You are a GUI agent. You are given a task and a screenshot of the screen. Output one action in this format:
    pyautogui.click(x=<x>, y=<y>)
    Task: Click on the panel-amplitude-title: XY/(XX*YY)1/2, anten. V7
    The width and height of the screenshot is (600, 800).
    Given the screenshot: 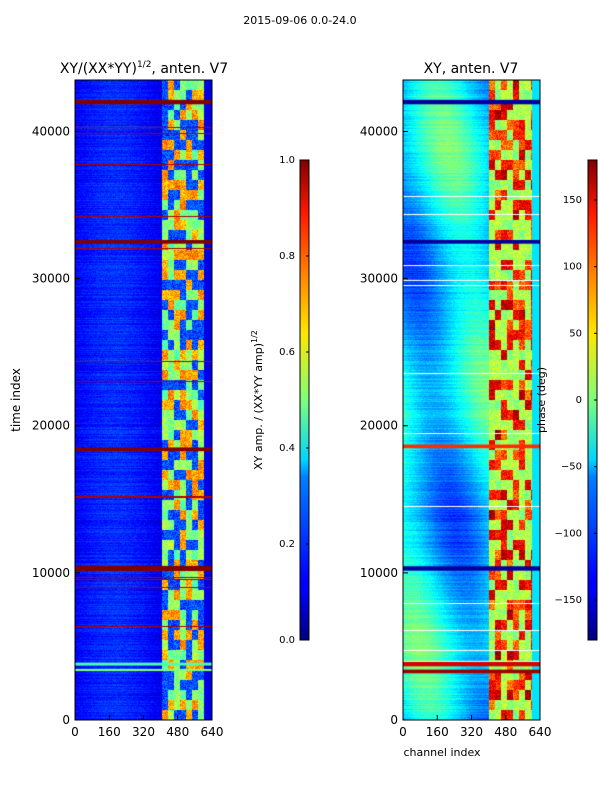 What is the action you would take?
    pyautogui.click(x=144, y=68)
    